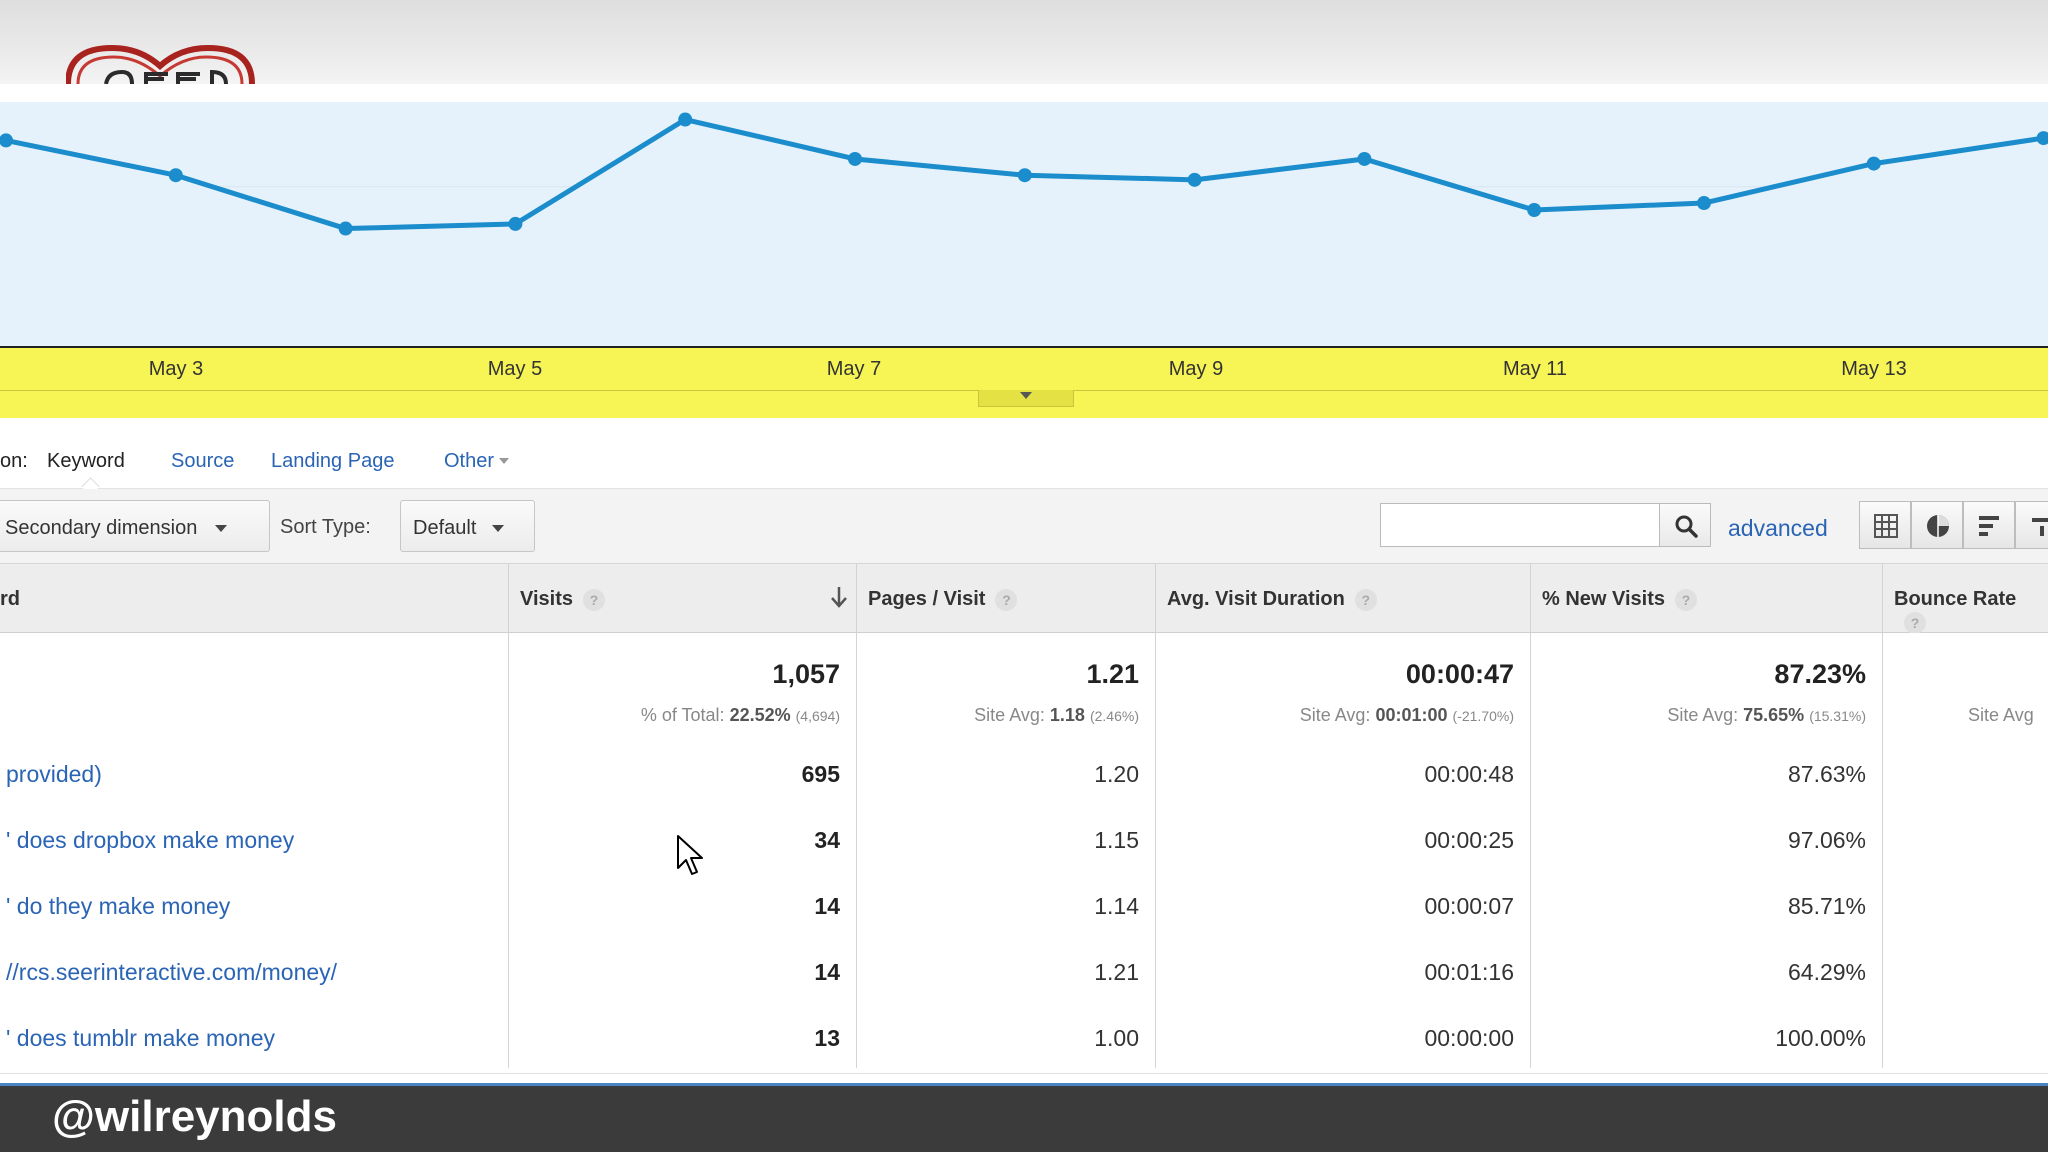  I want to click on keyword-cell: ' does tumblr make money, so click(141, 1038).